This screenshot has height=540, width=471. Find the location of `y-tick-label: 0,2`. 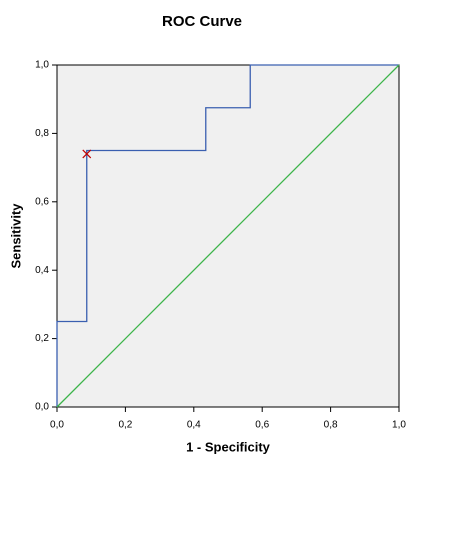

y-tick-label: 0,2 is located at coordinates (42, 338).